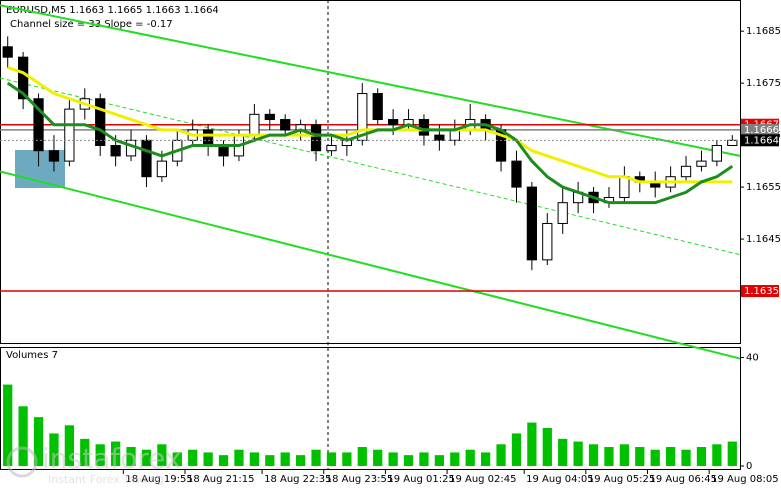 The width and height of the screenshot is (781, 489). I want to click on watermark-brand: instaforex, so click(111, 458).